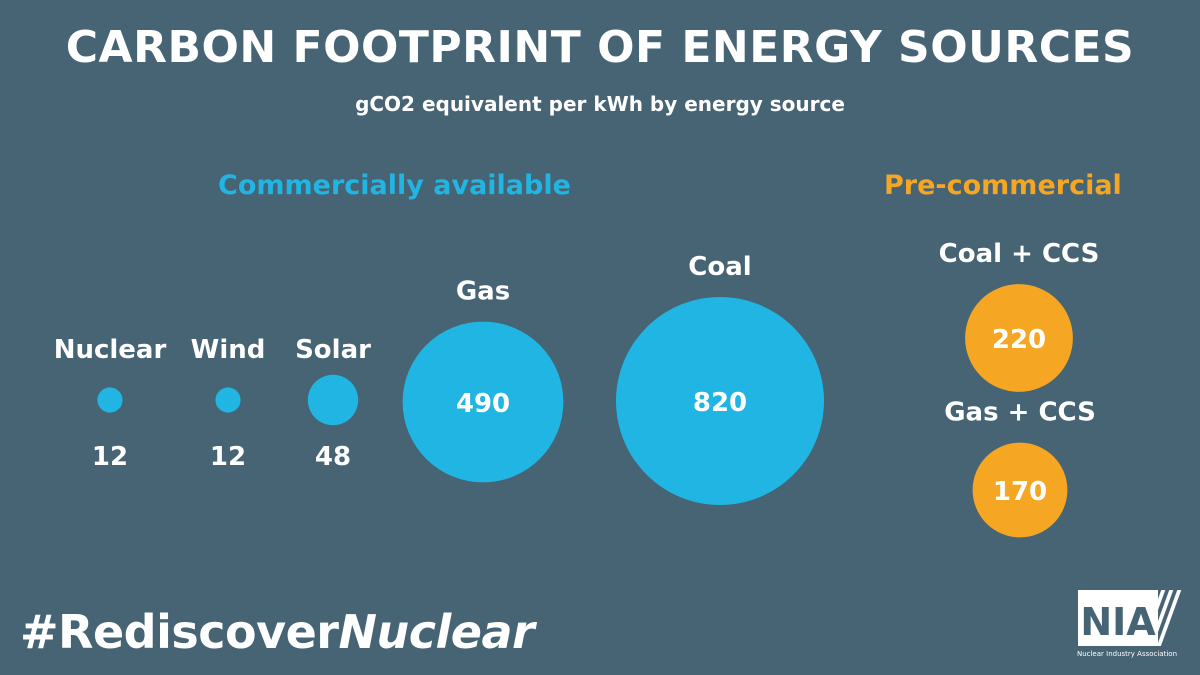 This screenshot has height=675, width=1200. I want to click on category-label-solar: Solar, so click(333, 350).